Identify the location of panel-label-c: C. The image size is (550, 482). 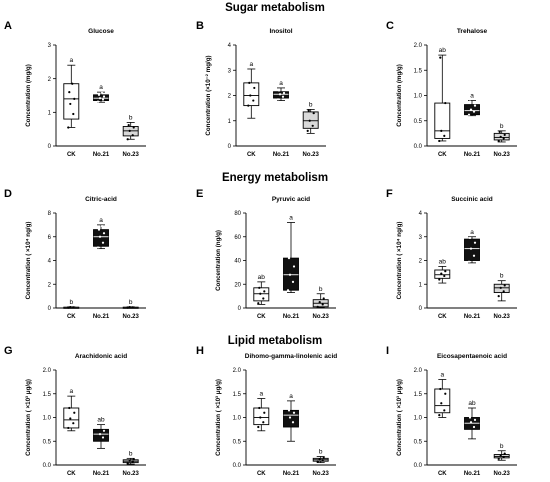
(390, 26).